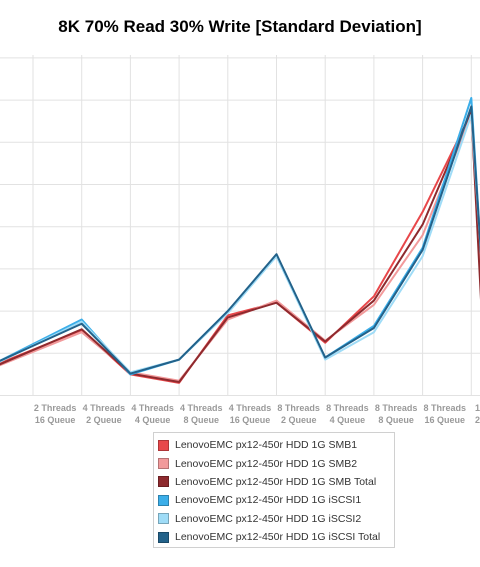 This screenshot has width=480, height=567. I want to click on x-tick-label: 2, so click(477, 420).